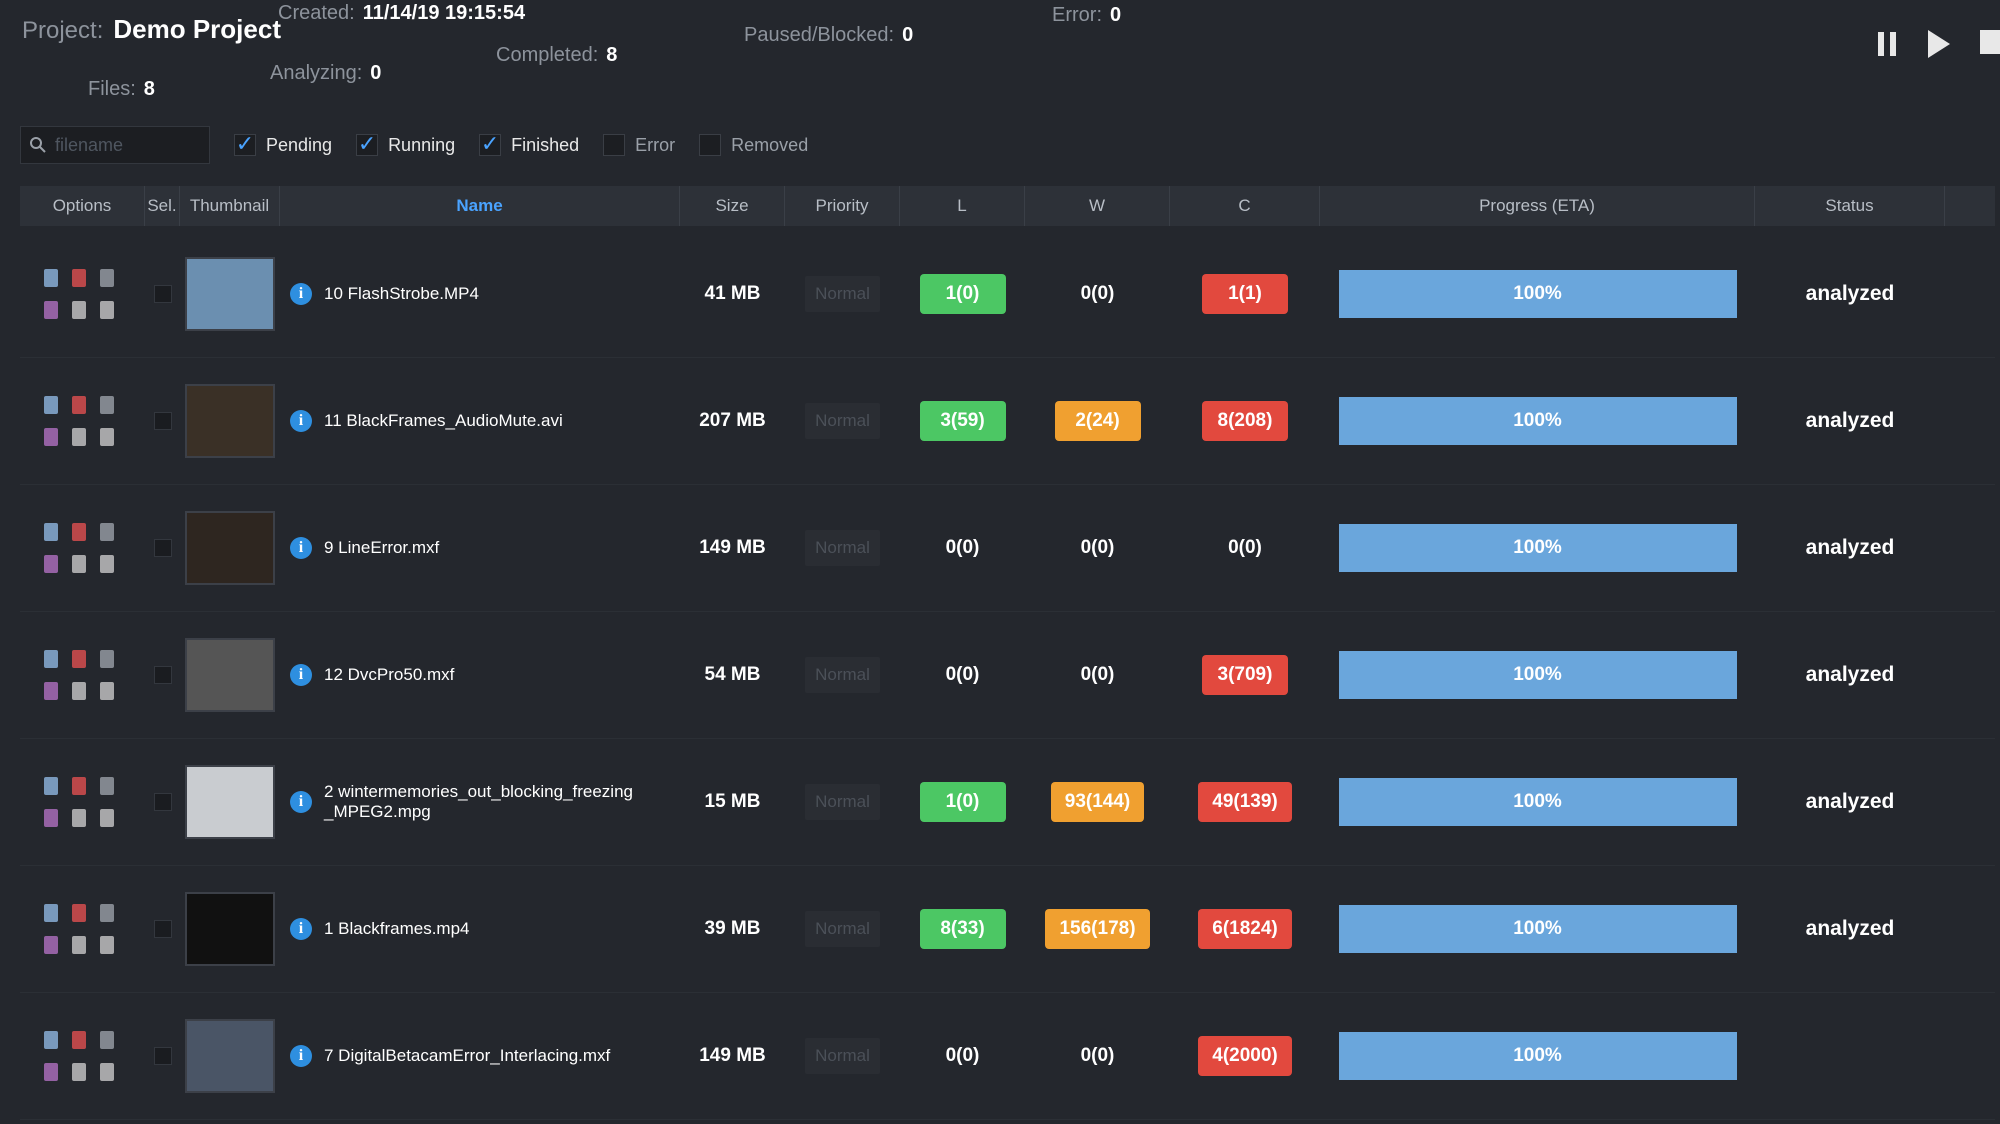 This screenshot has width=2000, height=1124. I want to click on column-header: Progress (ETA), so click(1537, 206).